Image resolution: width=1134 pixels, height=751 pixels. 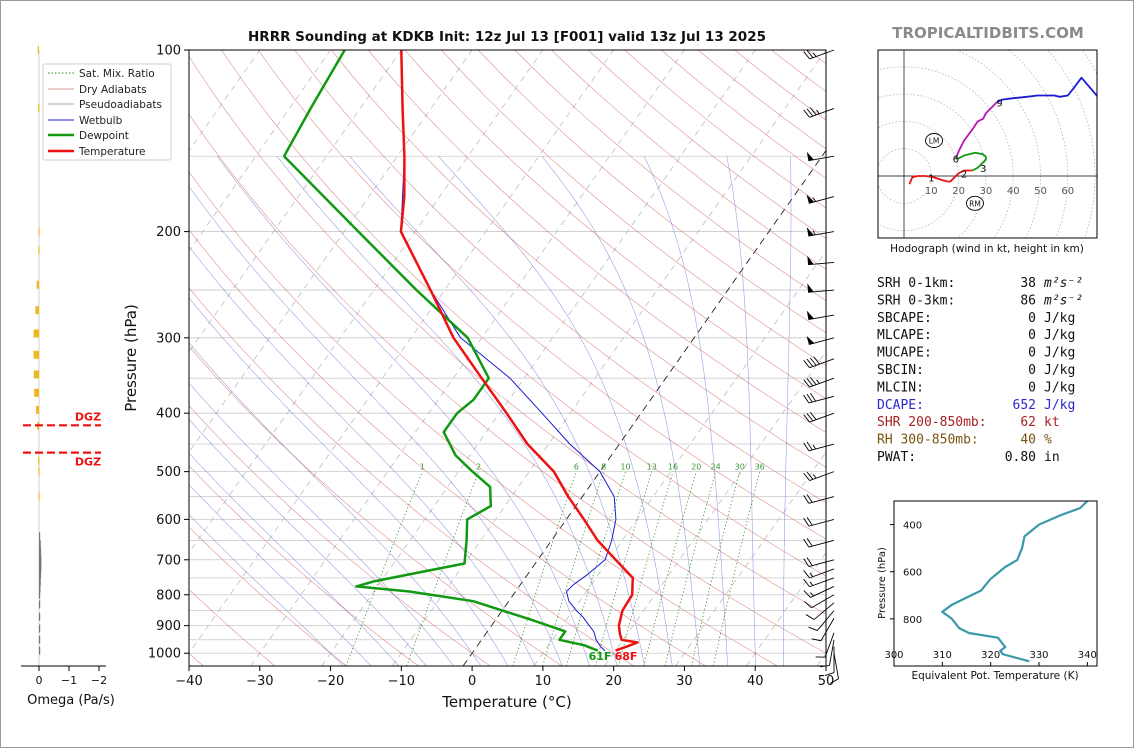 I want to click on theta-e-x-tick-label: 310, so click(x=942, y=655).